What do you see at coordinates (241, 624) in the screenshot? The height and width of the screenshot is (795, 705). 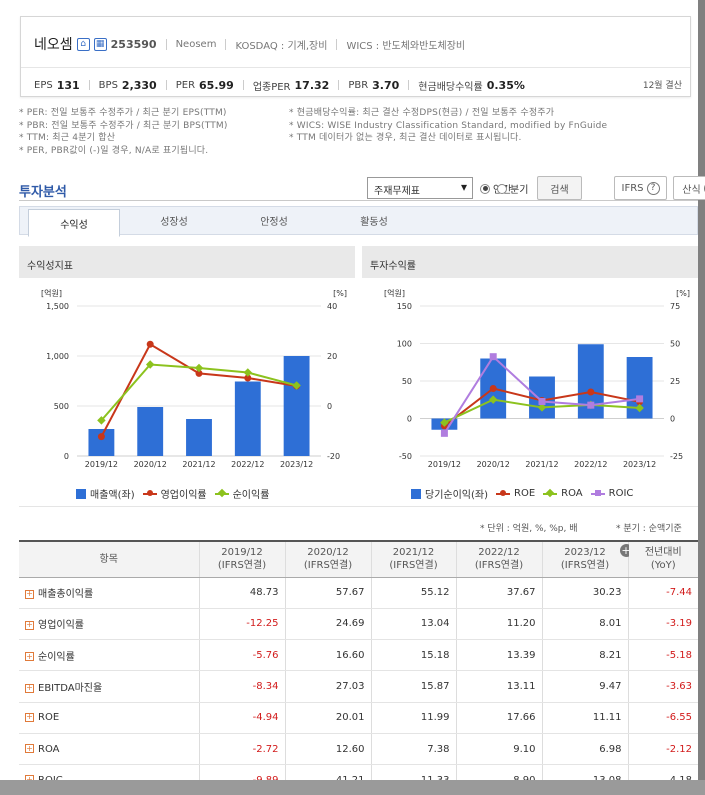 I see `table-cell: -12.25` at bounding box center [241, 624].